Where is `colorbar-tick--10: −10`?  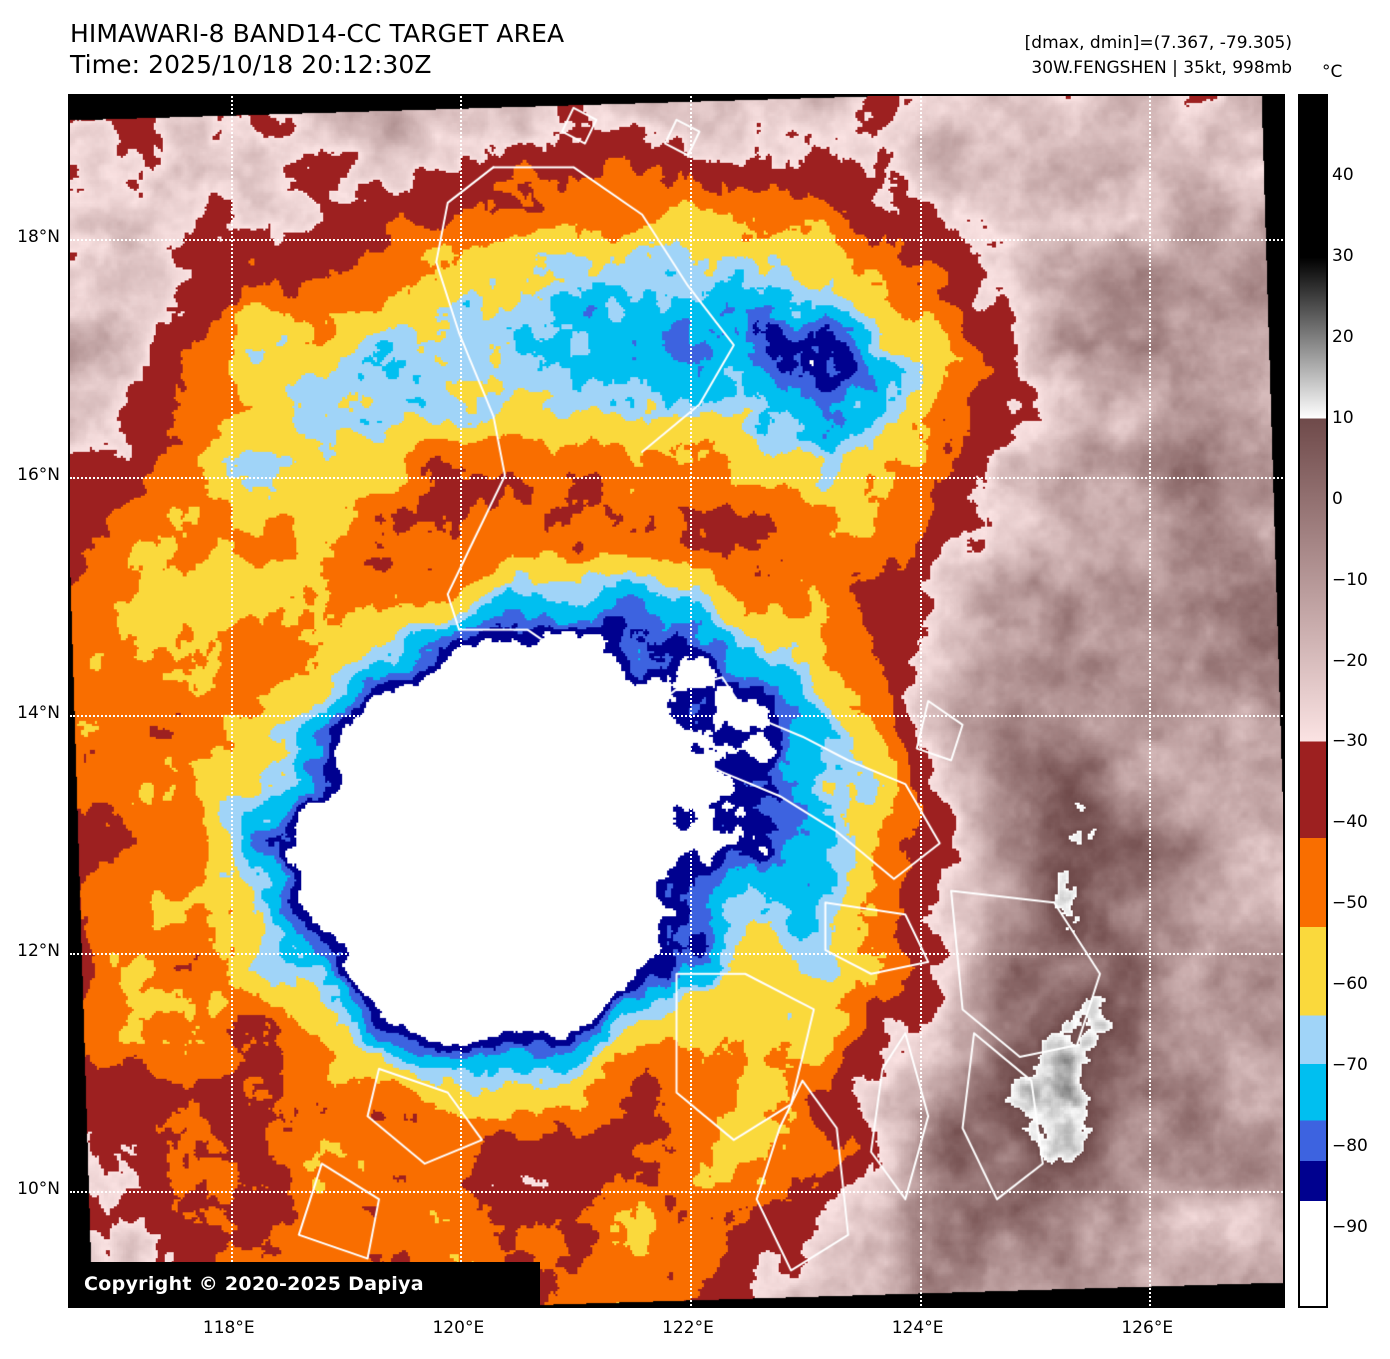 colorbar-tick--10: −10 is located at coordinates (1350, 579).